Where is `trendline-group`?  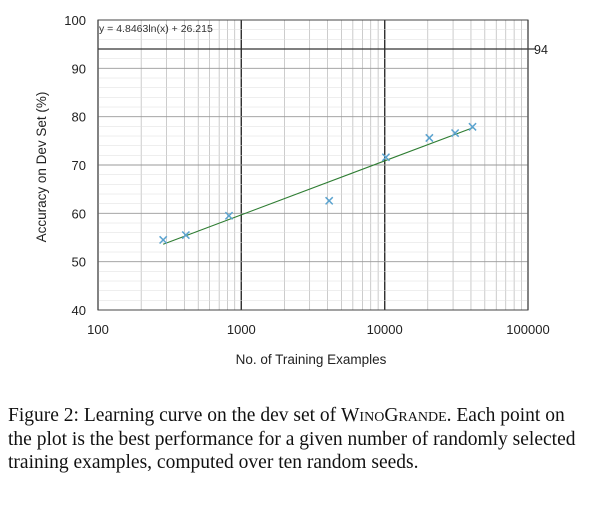
trendline-group is located at coordinates (318, 186).